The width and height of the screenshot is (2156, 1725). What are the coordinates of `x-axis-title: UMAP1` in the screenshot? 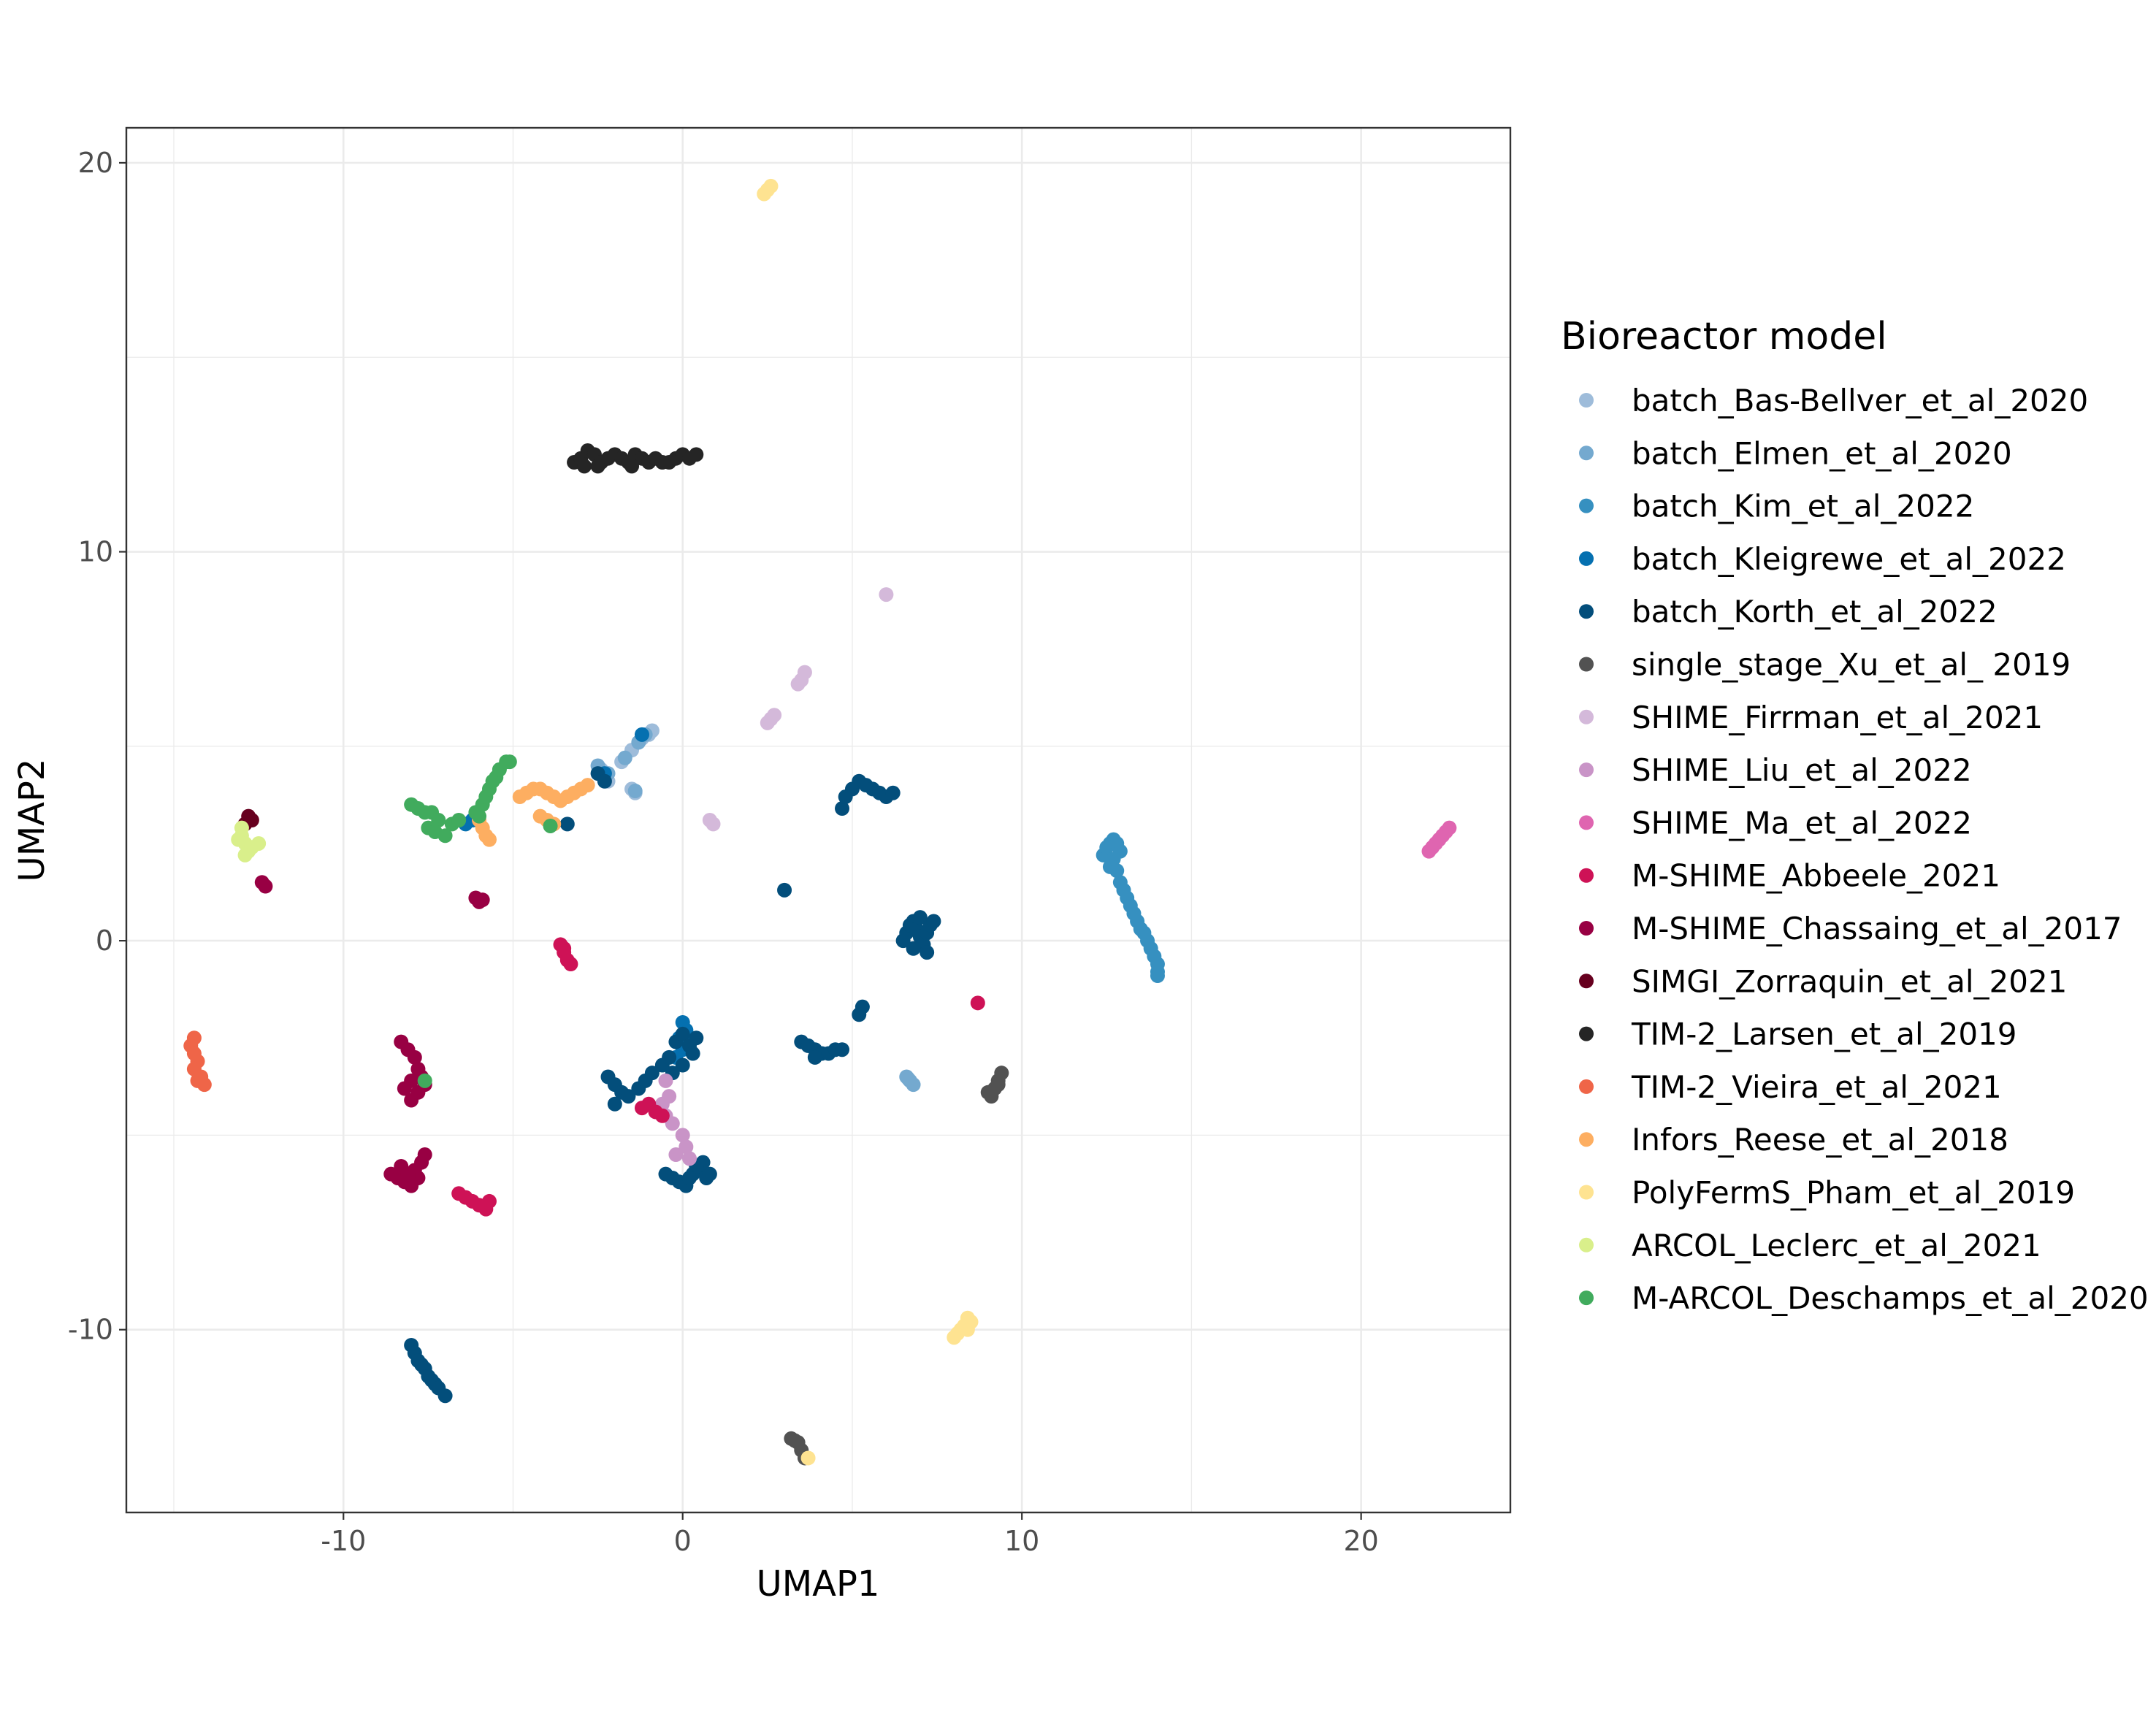 It's located at (819, 1584).